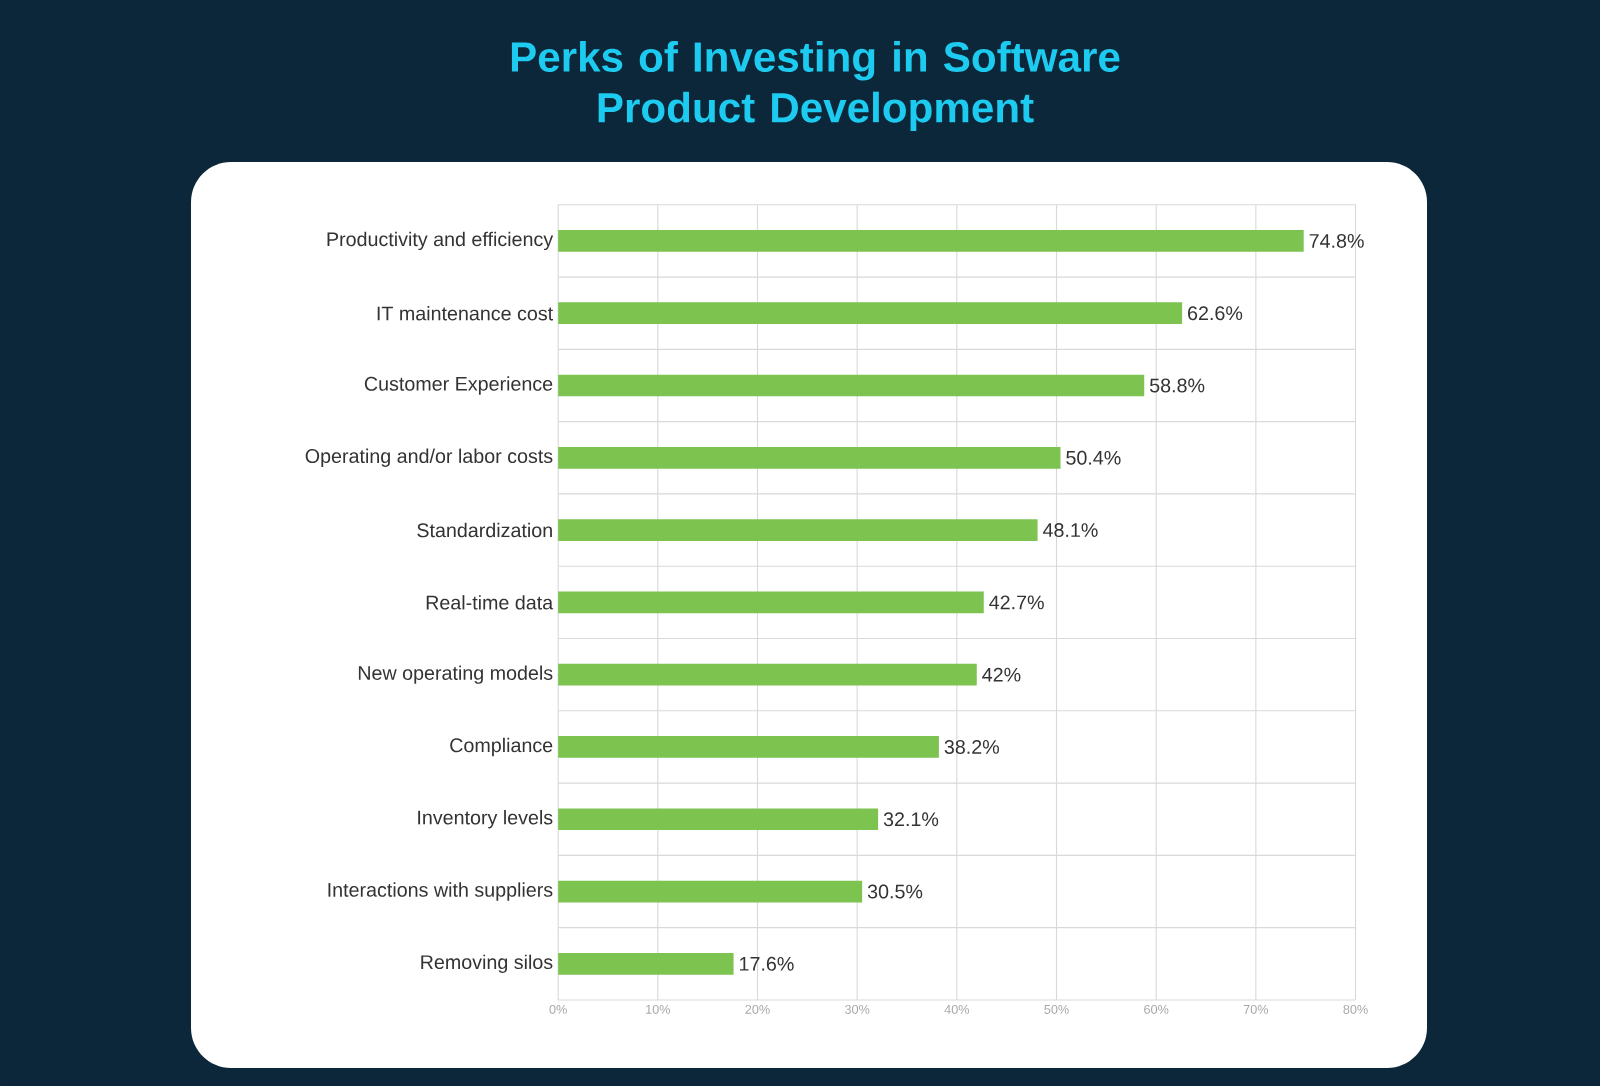 The image size is (1600, 1086). Describe the element at coordinates (558, 1009) in the screenshot. I see `x-tick-label: 0%` at that location.